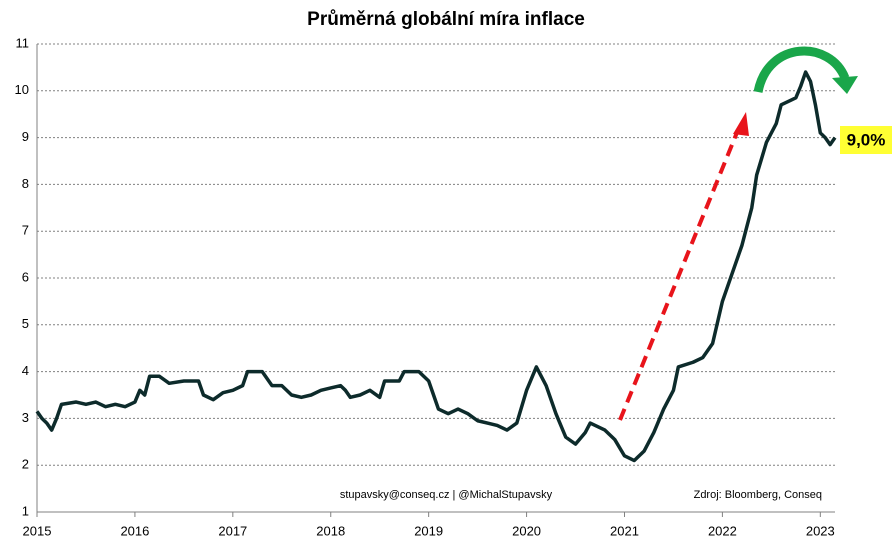 The height and width of the screenshot is (553, 893). Describe the element at coordinates (526, 530) in the screenshot. I see `x-tick-label: 2020` at that location.